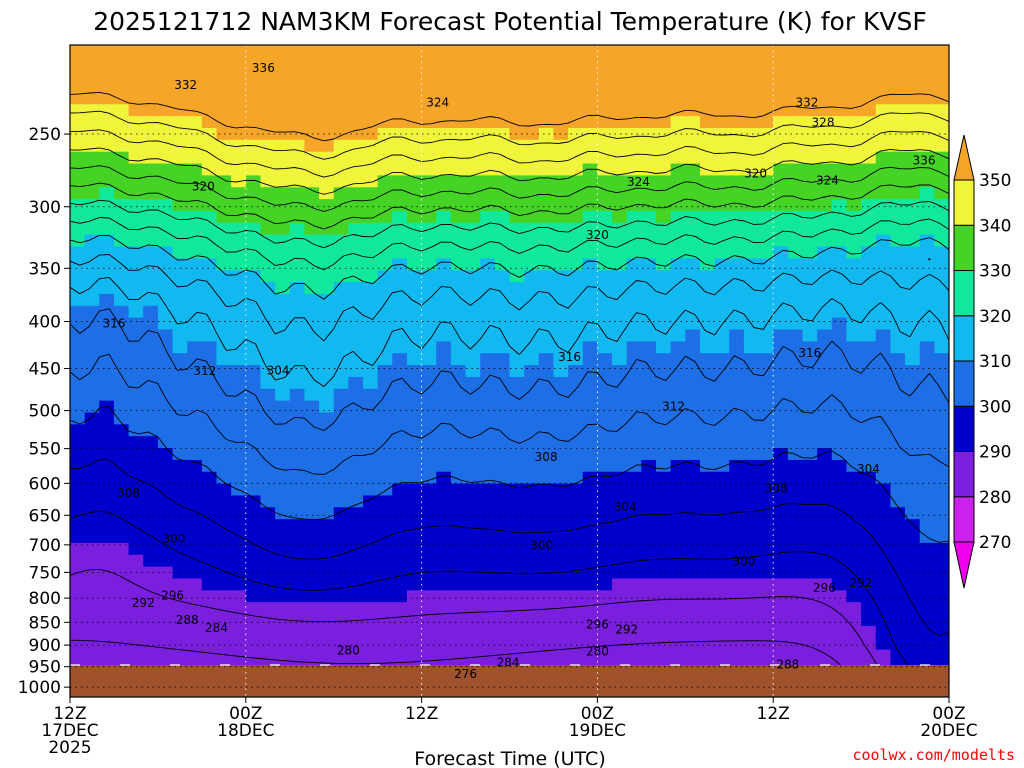 The image size is (1024, 768). What do you see at coordinates (824, 588) in the screenshot?
I see `contour-label: 296` at bounding box center [824, 588].